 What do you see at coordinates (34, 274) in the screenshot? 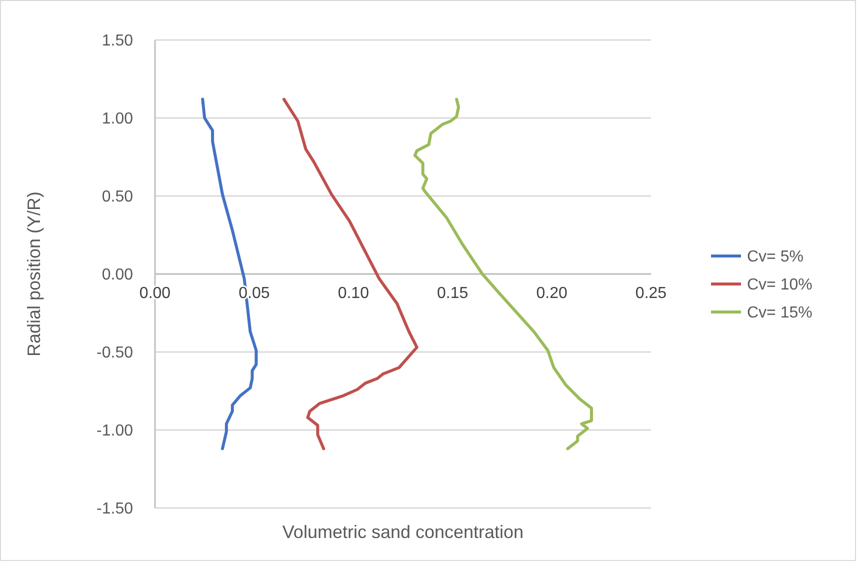
I see `y-axis-title: Radial position (Y/R)` at bounding box center [34, 274].